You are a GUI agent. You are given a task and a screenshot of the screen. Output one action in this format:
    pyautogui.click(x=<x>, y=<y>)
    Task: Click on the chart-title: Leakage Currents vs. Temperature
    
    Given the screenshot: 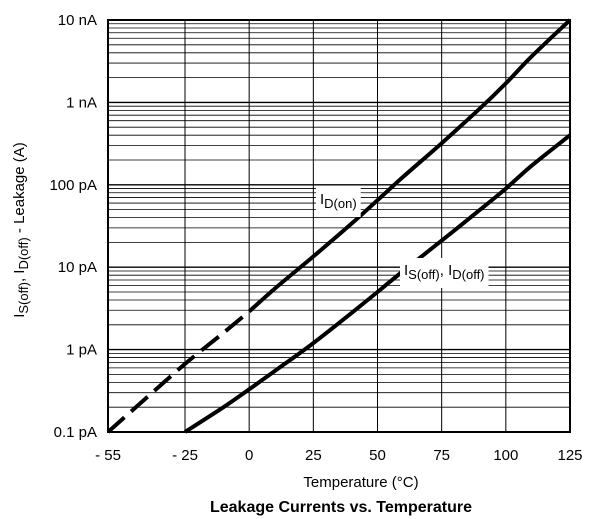 What is the action you would take?
    pyautogui.click(x=341, y=507)
    